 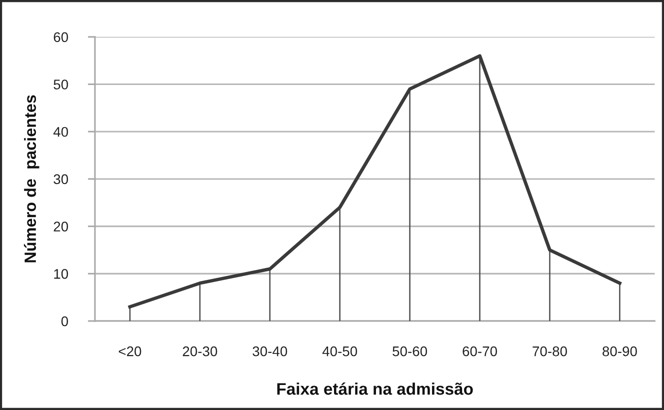 What do you see at coordinates (130, 351) in the screenshot?
I see `x-tick-label: <20` at bounding box center [130, 351].